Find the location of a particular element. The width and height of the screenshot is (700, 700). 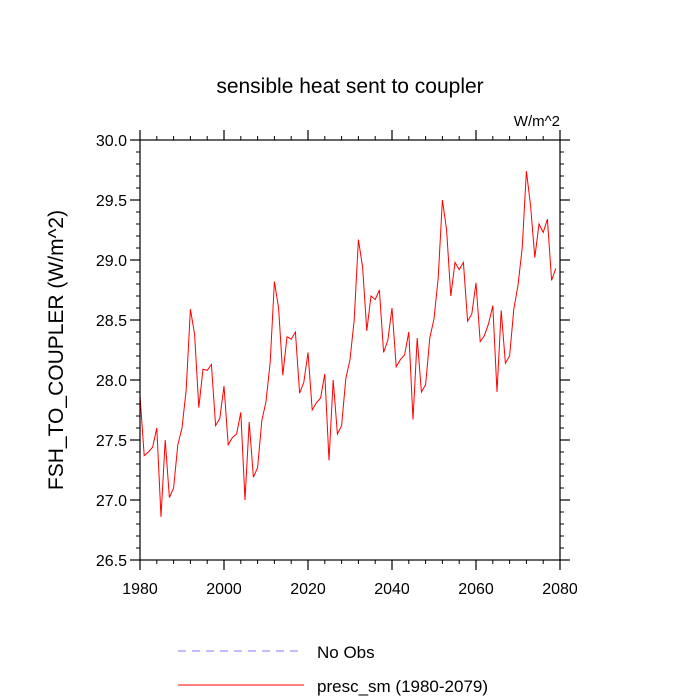

chart-title: sensible heat sent to coupler is located at coordinates (349, 86).